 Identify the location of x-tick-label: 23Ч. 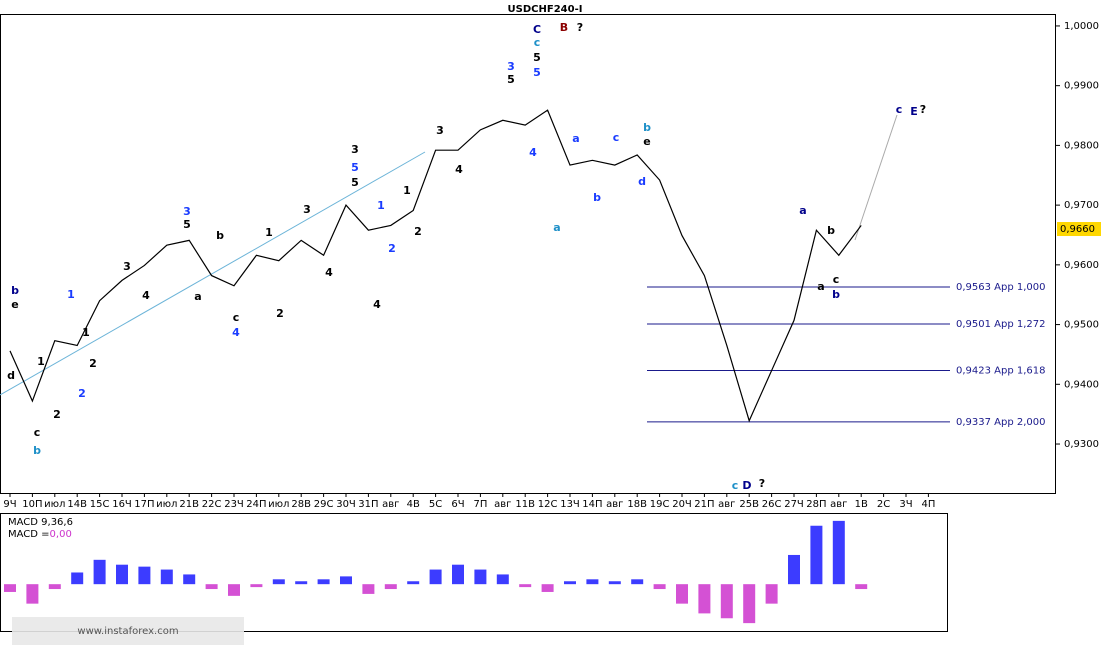
(234, 504).